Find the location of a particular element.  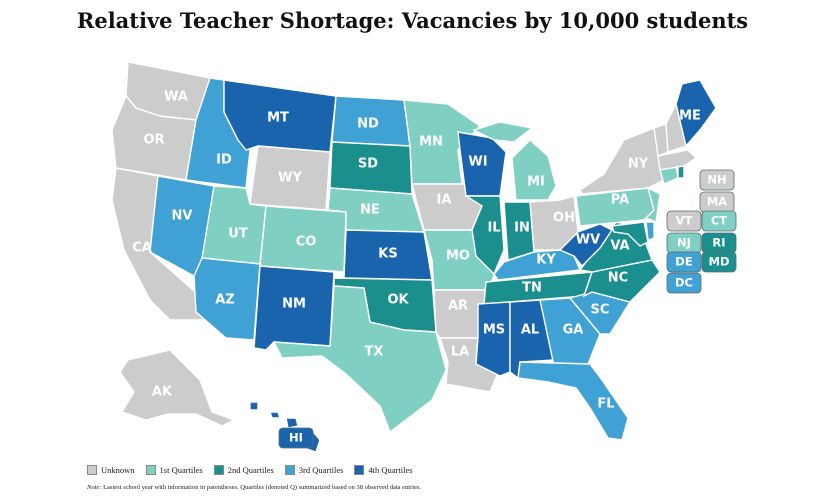

state-label-ia: IA is located at coordinates (444, 200).